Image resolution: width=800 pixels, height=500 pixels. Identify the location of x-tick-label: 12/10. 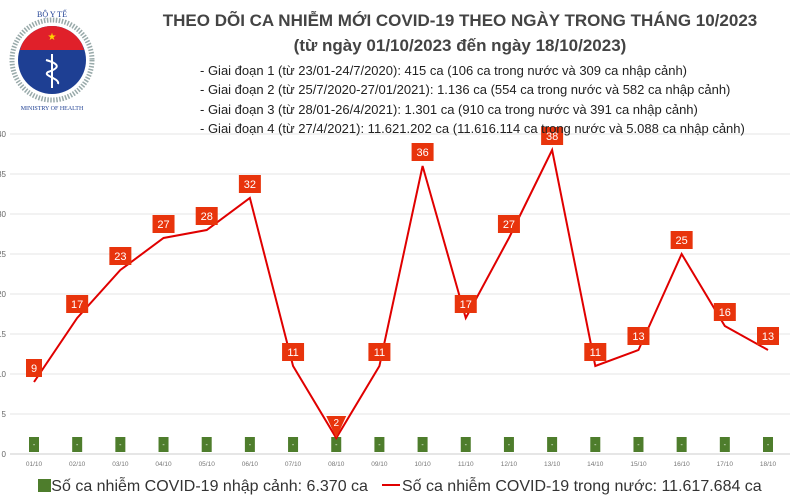
(509, 464).